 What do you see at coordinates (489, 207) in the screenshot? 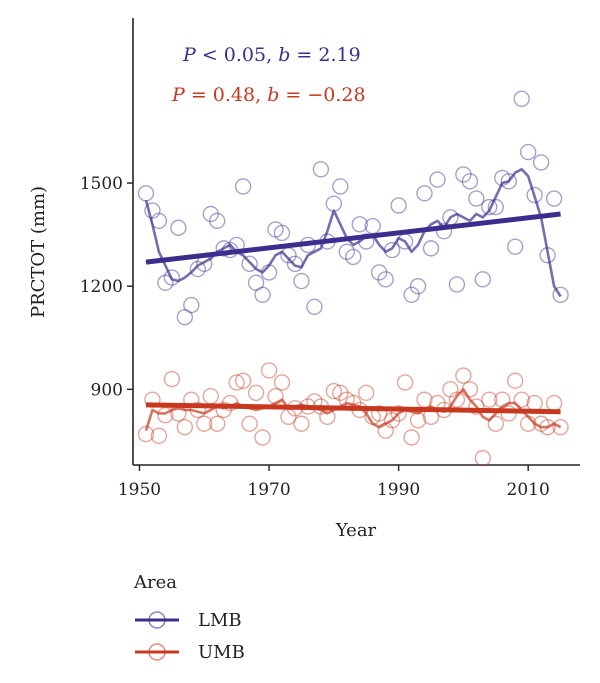
I see `point-lmb-2004` at bounding box center [489, 207].